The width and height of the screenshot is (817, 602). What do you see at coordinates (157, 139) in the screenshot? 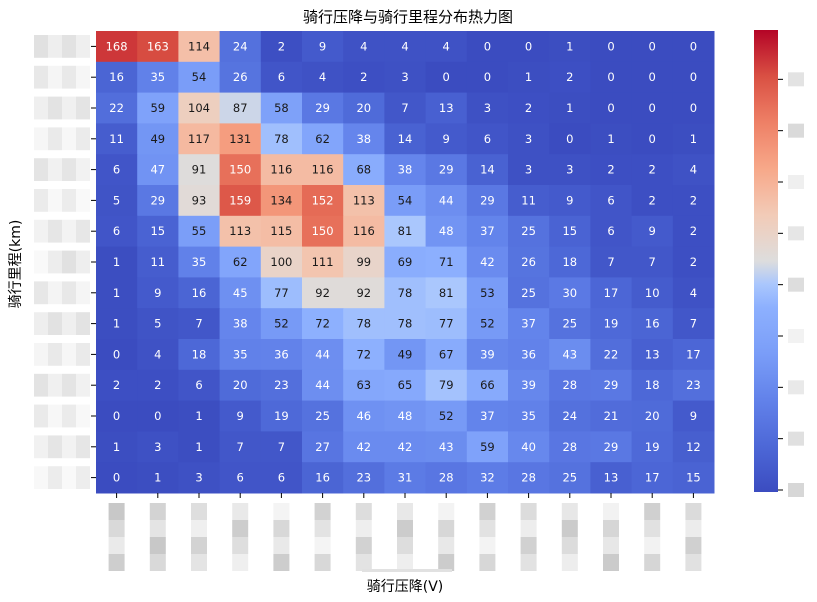
I see `cell-value-label: 49` at bounding box center [157, 139].